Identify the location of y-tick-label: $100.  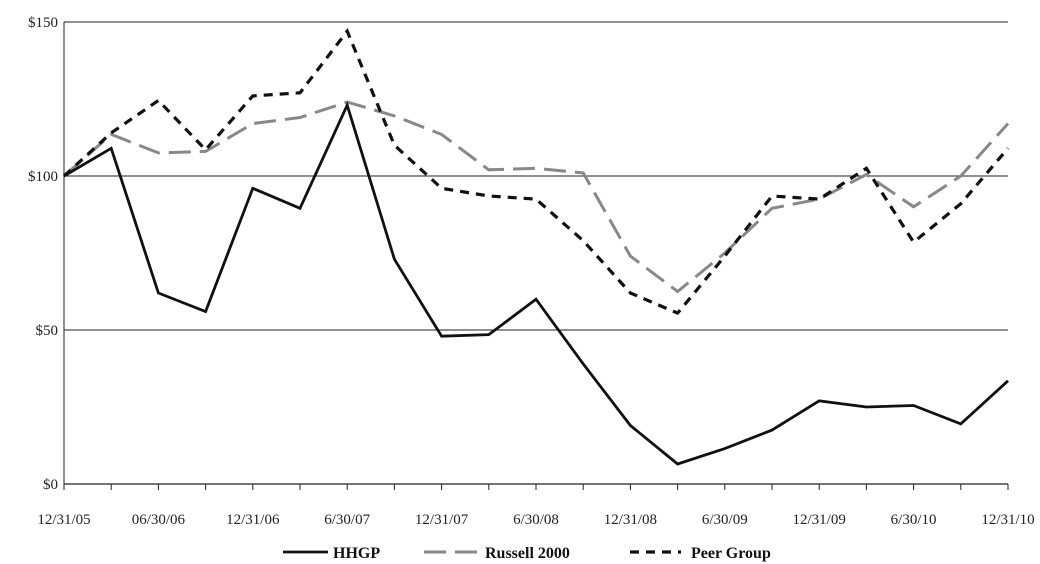
(43, 177).